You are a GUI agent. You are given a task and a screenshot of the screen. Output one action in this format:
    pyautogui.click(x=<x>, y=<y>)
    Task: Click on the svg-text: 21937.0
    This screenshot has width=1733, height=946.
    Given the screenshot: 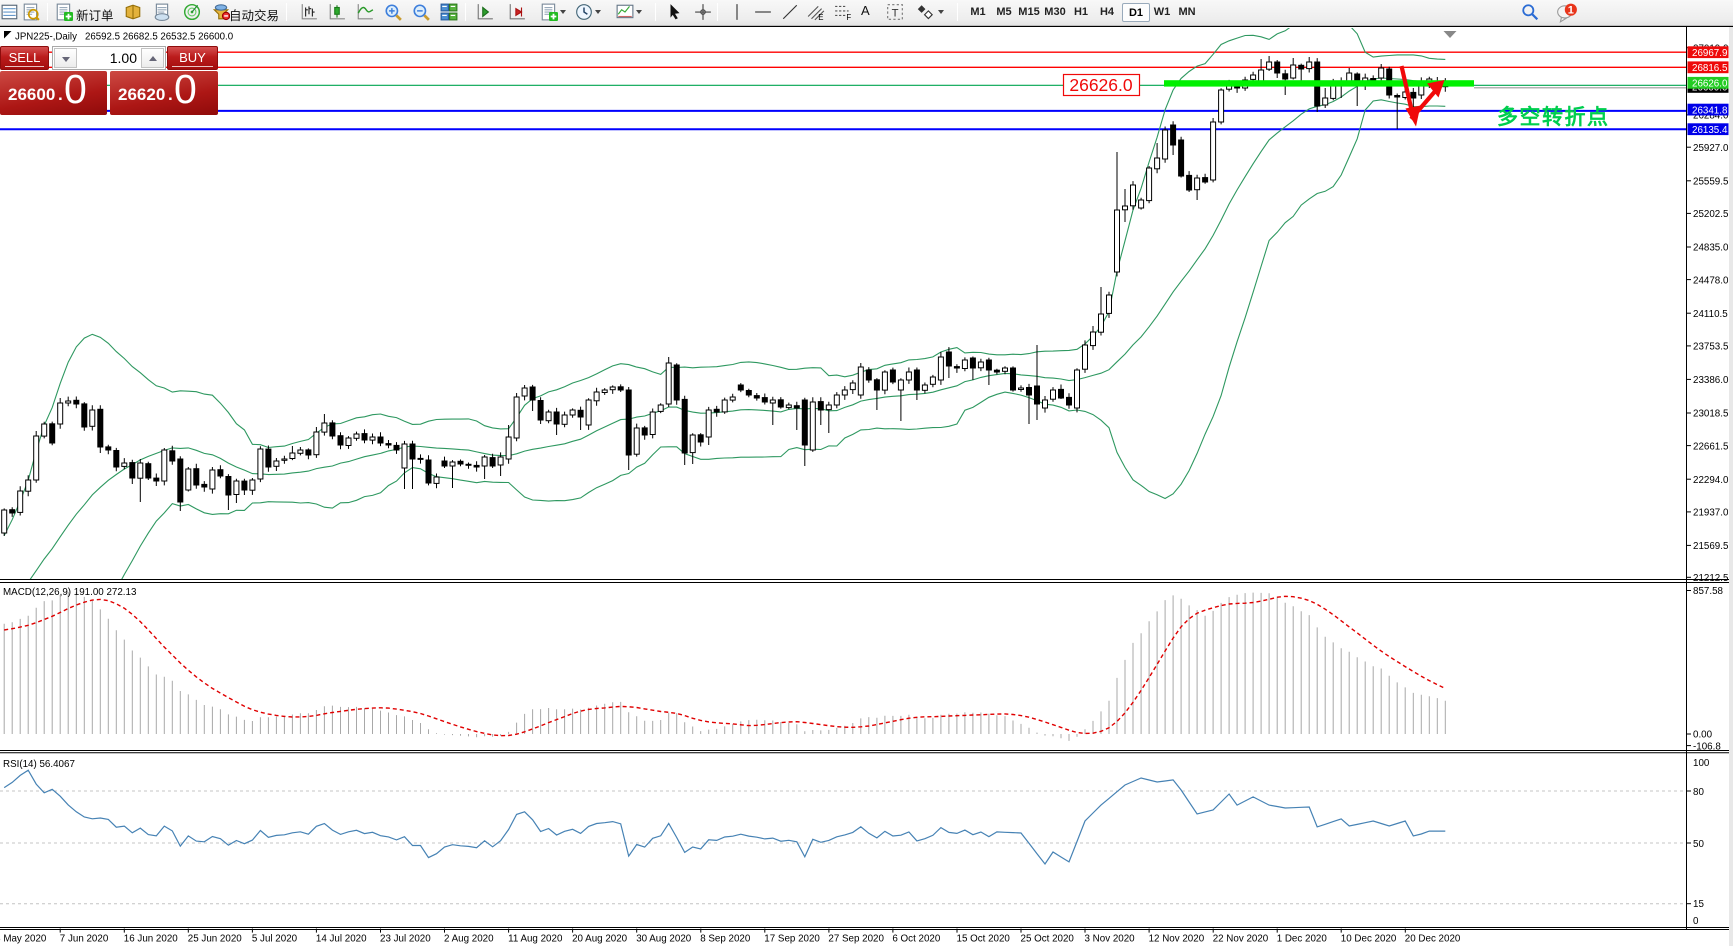 What is the action you would take?
    pyautogui.click(x=1711, y=513)
    